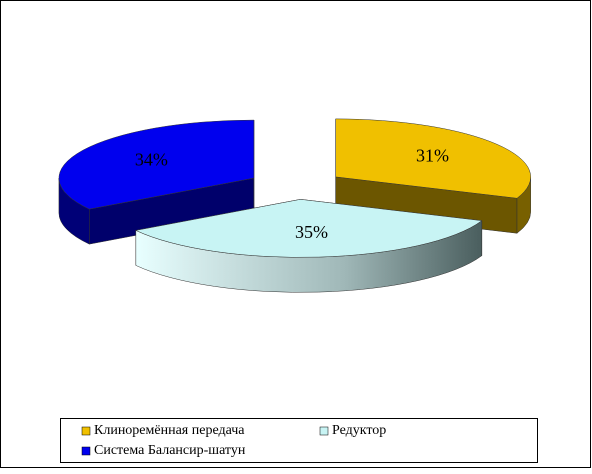 The width and height of the screenshot is (592, 474). Describe the element at coordinates (432, 155) in the screenshot. I see `data-label: 31%` at that location.